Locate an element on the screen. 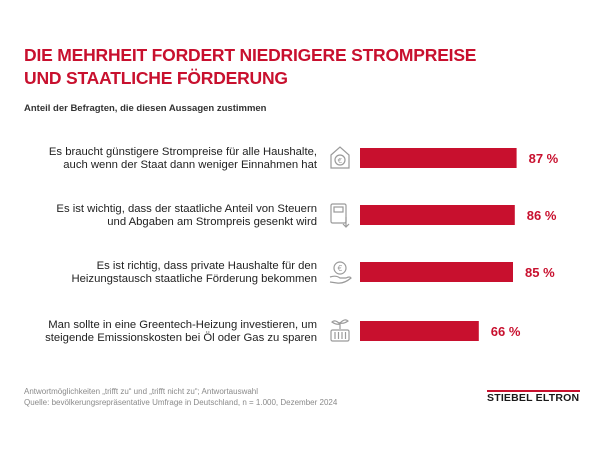 This screenshot has width=600, height=451. meter-display-icon is located at coordinates (338, 209).